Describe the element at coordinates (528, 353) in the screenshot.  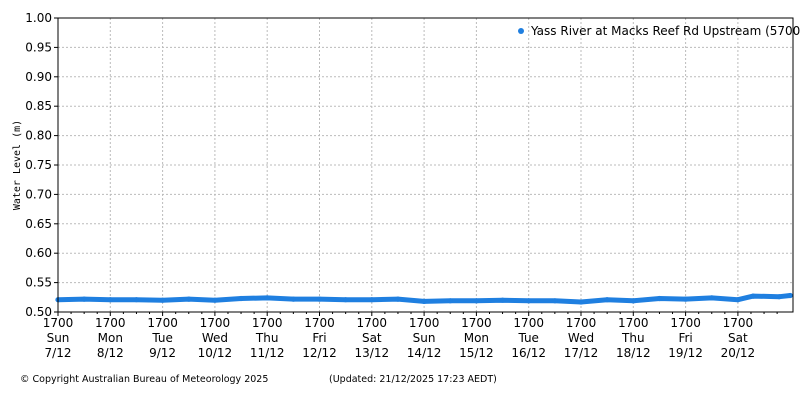
I see `x-tick-label: 16/12` at that location.